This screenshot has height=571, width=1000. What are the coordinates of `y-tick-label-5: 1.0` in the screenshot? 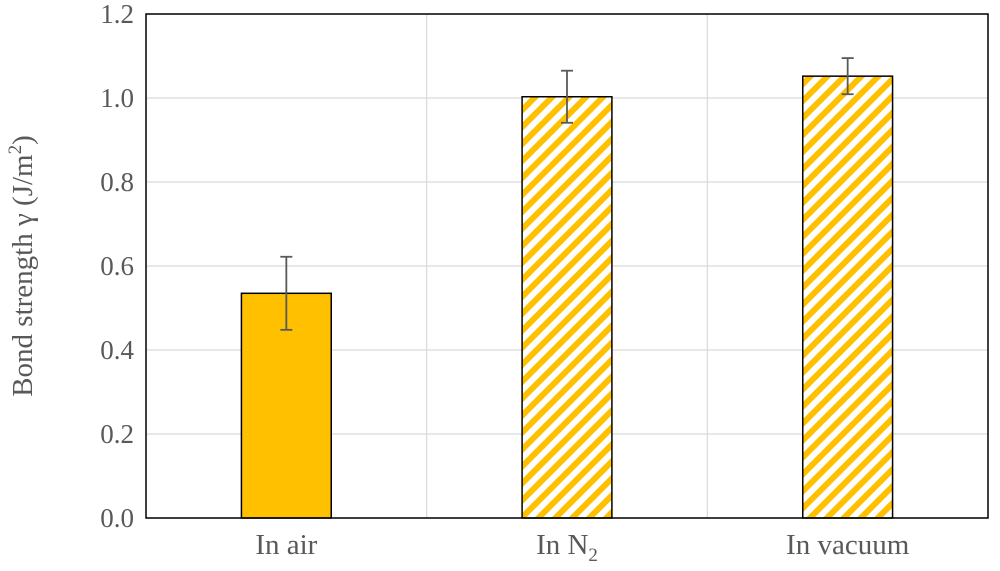 It's located at (117, 98).